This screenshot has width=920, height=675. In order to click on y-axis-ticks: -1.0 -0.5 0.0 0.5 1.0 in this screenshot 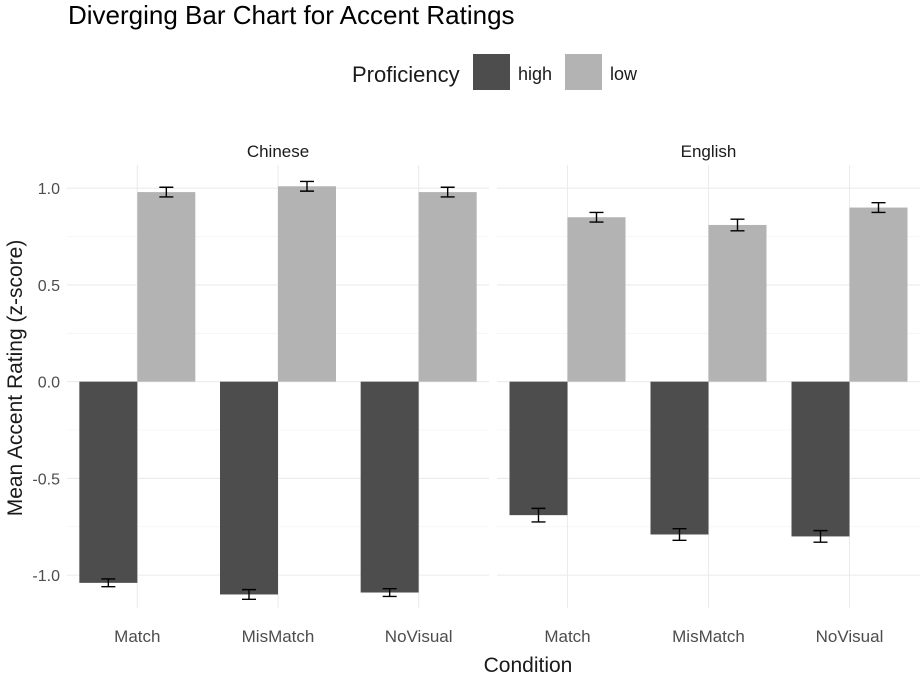, I will do `click(46, 383)`.